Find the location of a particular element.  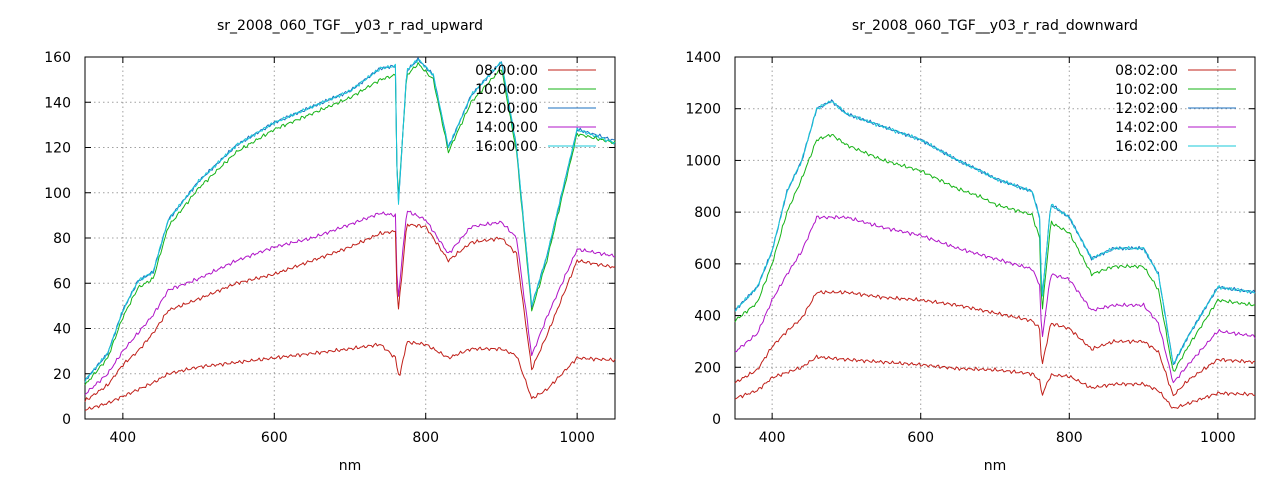

legend: 08:02:00 10:02:00 12:02:00 14:02:00 16:02:00 is located at coordinates (1175, 109).